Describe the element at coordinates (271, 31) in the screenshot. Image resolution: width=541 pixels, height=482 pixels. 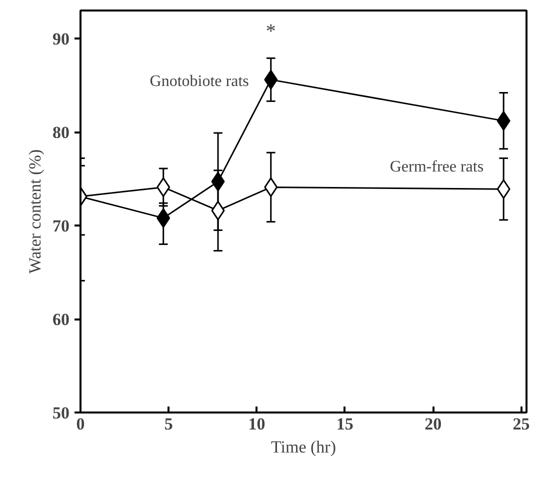
I see `annotation: *` at that location.